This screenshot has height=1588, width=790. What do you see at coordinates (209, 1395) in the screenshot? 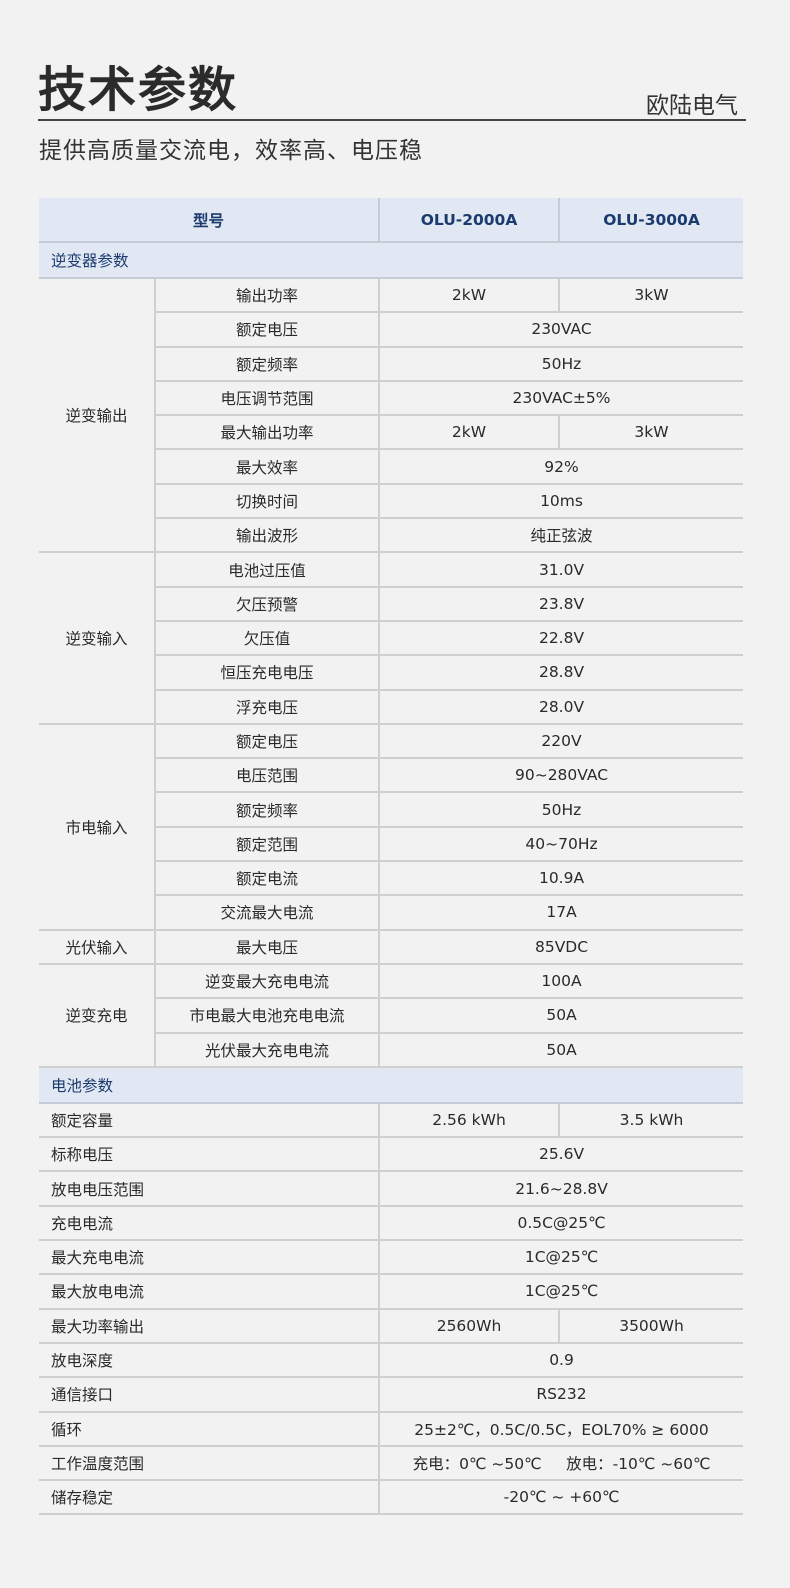
I see `param-name: 通信接口` at bounding box center [209, 1395].